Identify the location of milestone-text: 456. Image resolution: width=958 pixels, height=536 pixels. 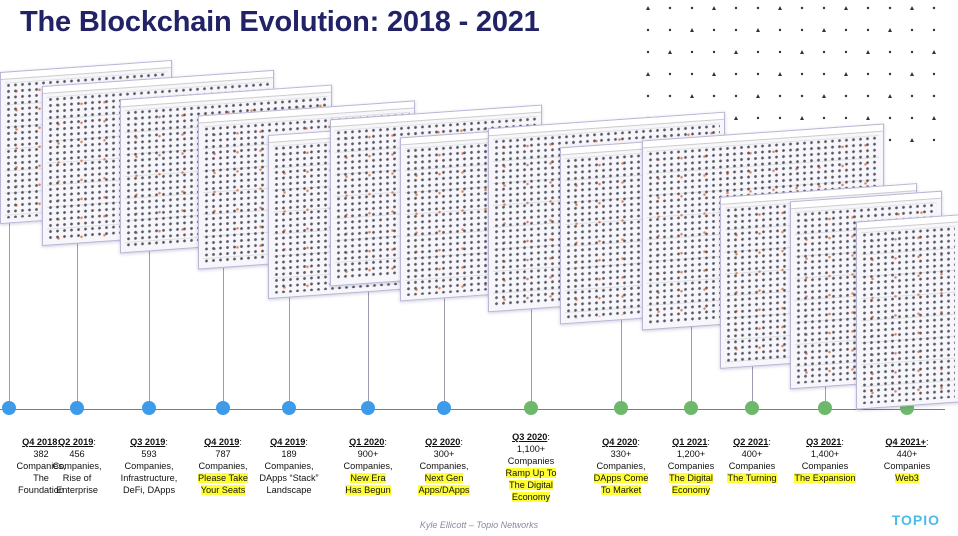
(77, 454).